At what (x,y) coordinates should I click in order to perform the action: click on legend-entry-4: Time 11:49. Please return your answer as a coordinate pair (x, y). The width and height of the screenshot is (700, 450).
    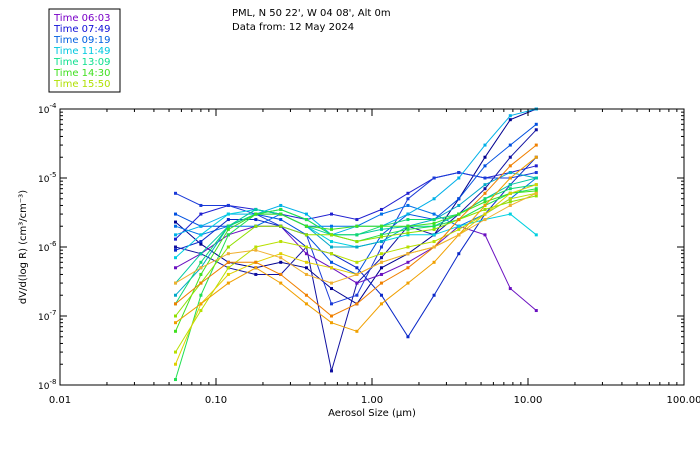
    Looking at the image, I should click on (81, 51).